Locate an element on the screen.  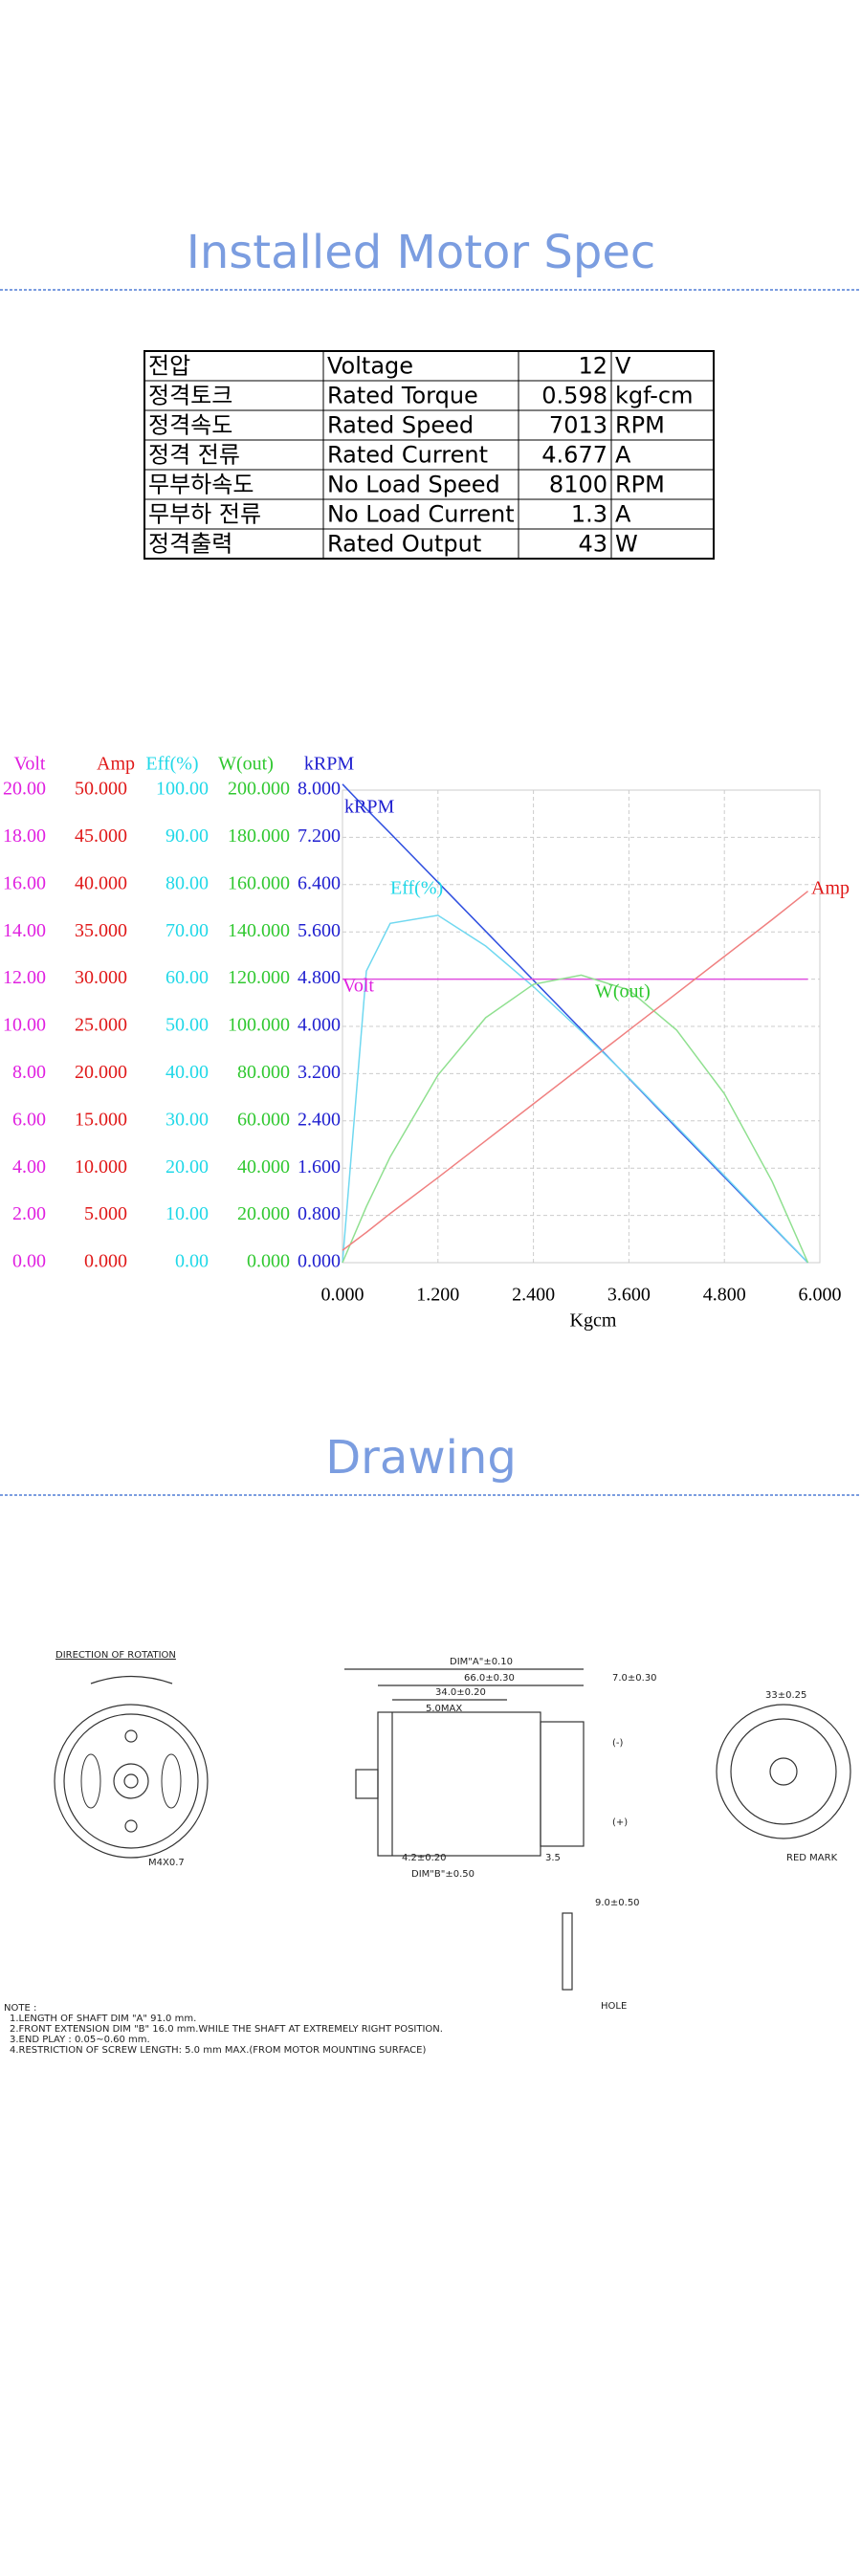
axis-title: Volt is located at coordinates (30, 764).